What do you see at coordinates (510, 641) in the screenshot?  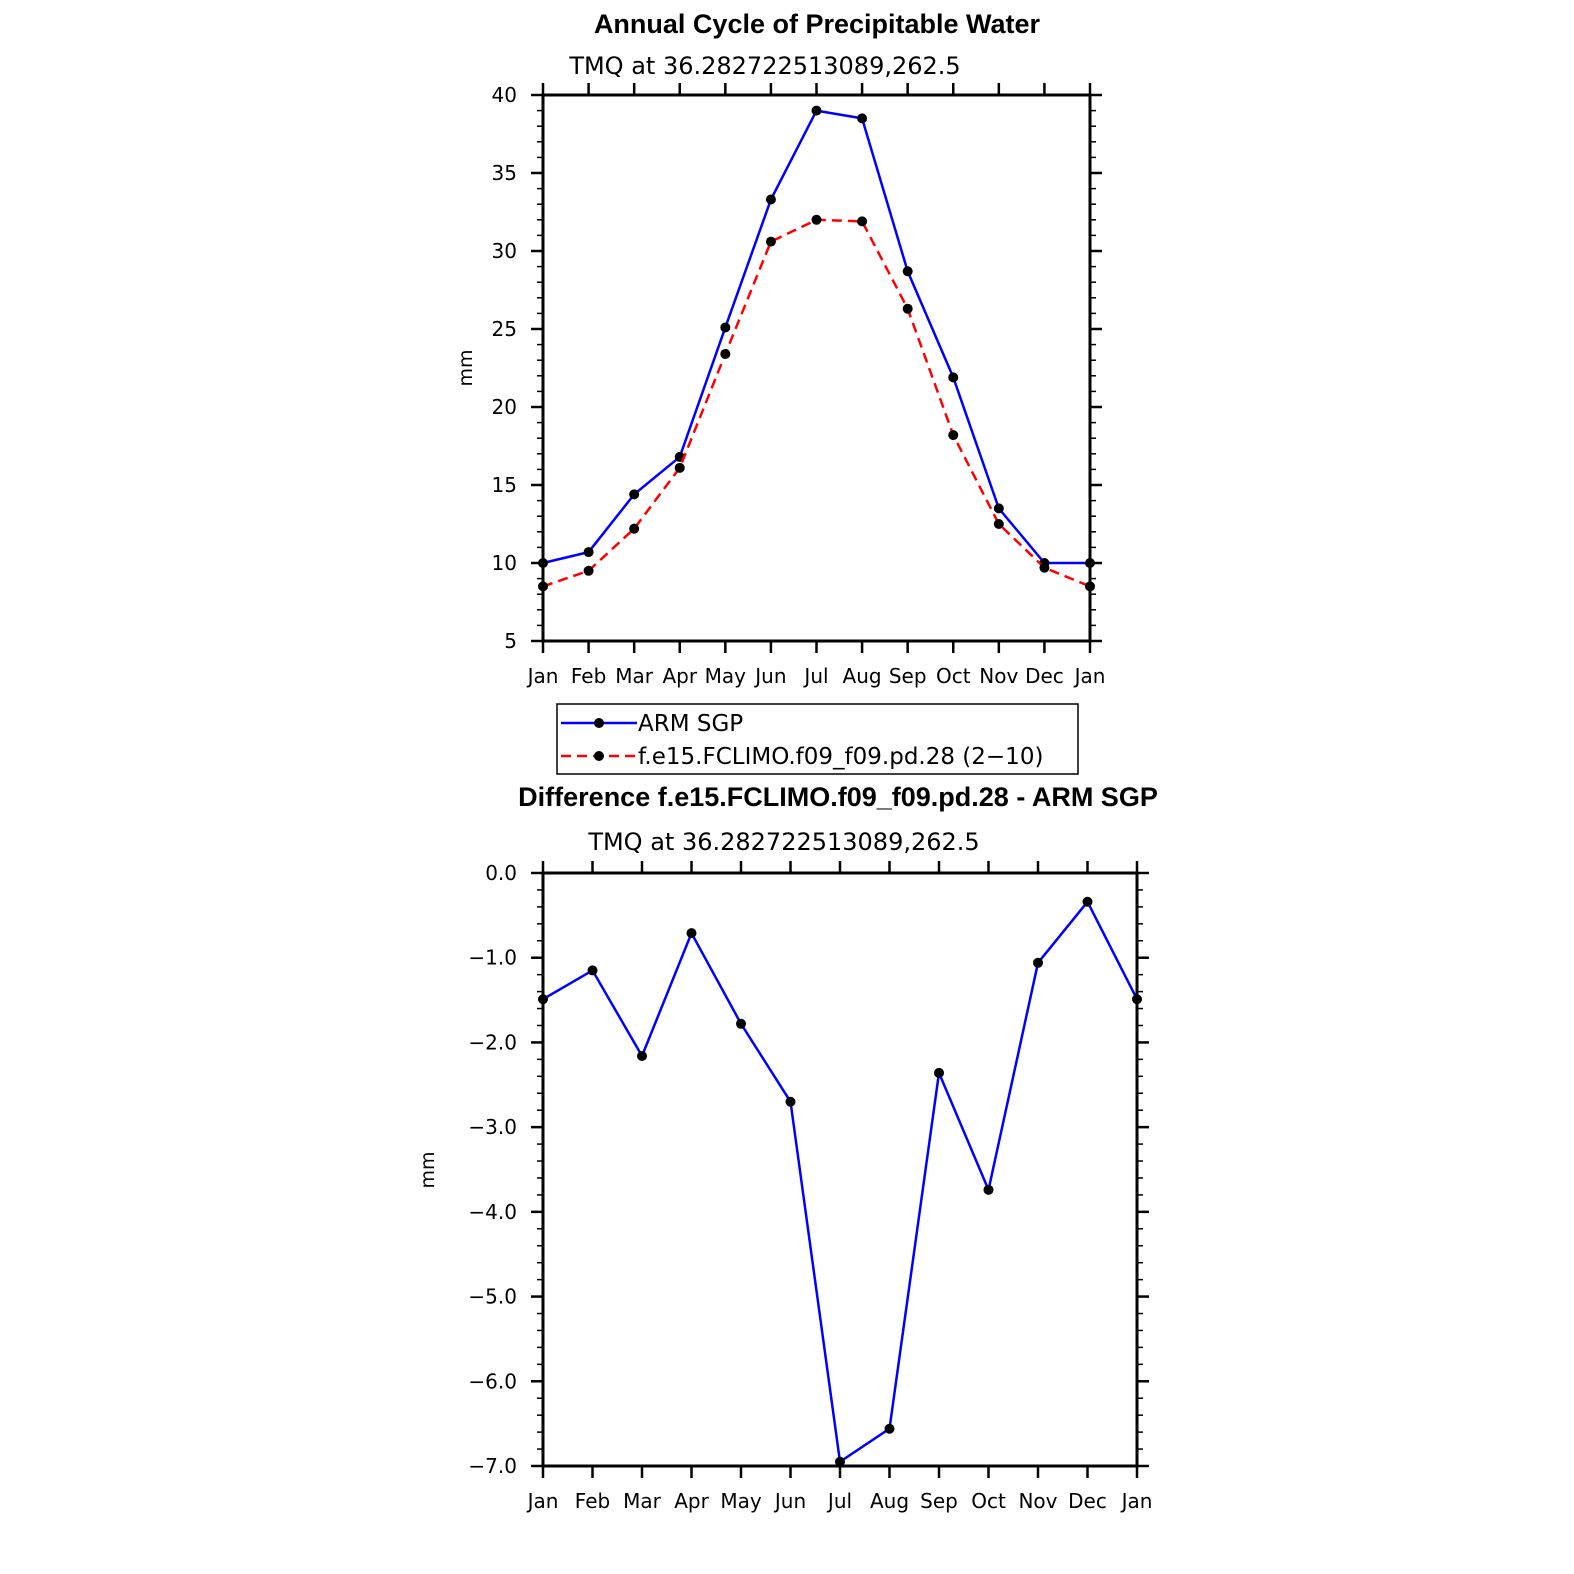 I see `y-tick-label: 5` at bounding box center [510, 641].